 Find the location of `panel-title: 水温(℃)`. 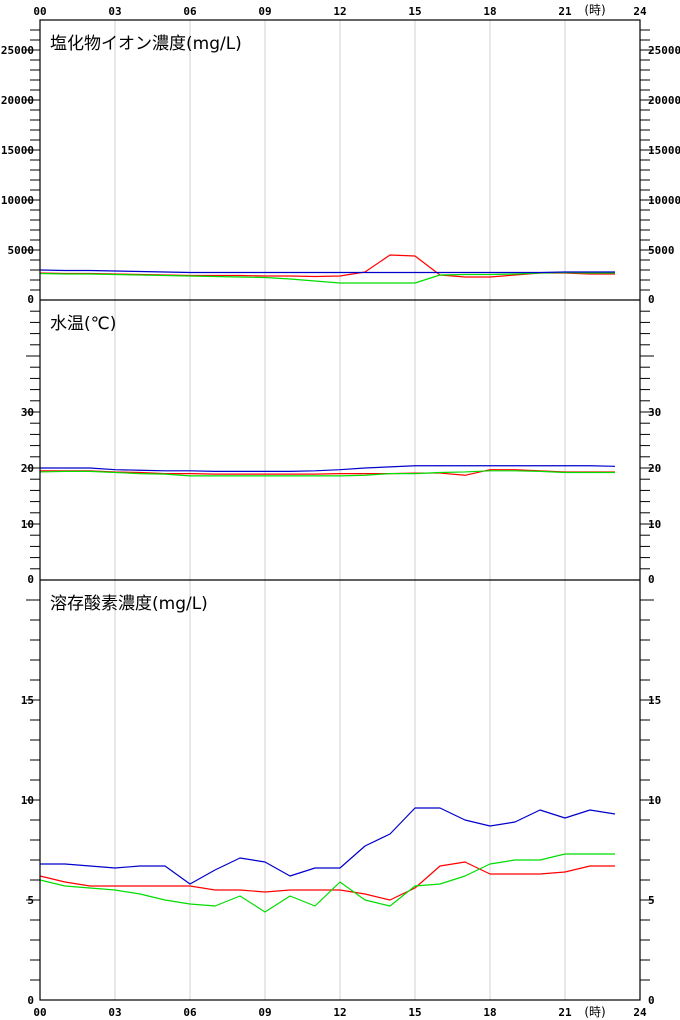

panel-title: 水温(℃) is located at coordinates (83, 324).